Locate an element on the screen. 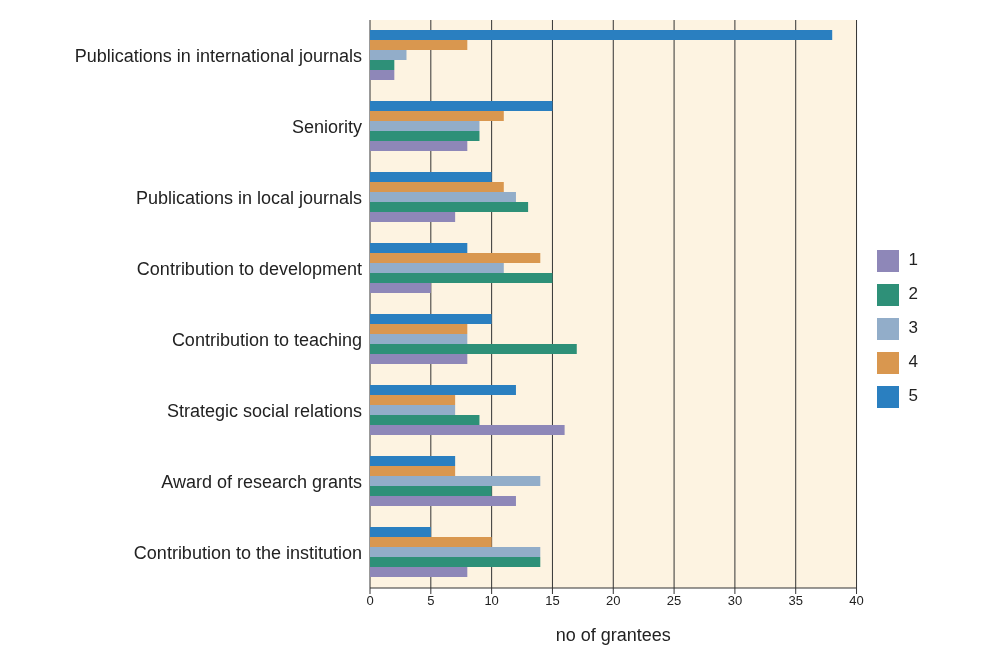 This screenshot has width=1005, height=649. x-tick-label: 10 is located at coordinates (491, 601).